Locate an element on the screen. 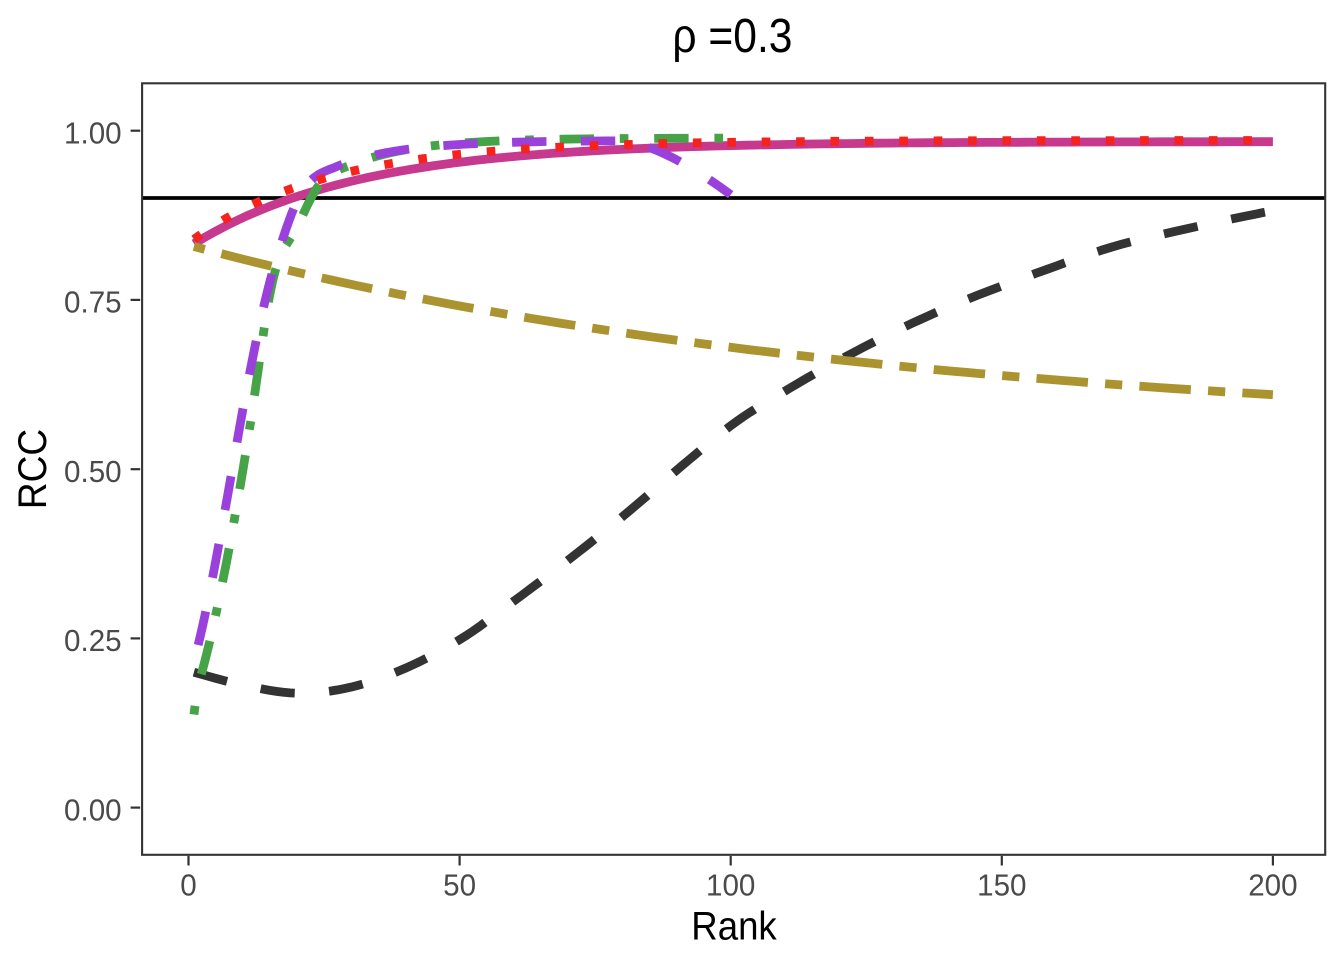 The width and height of the screenshot is (1344, 960). svg-text: Rank is located at coordinates (734, 926).